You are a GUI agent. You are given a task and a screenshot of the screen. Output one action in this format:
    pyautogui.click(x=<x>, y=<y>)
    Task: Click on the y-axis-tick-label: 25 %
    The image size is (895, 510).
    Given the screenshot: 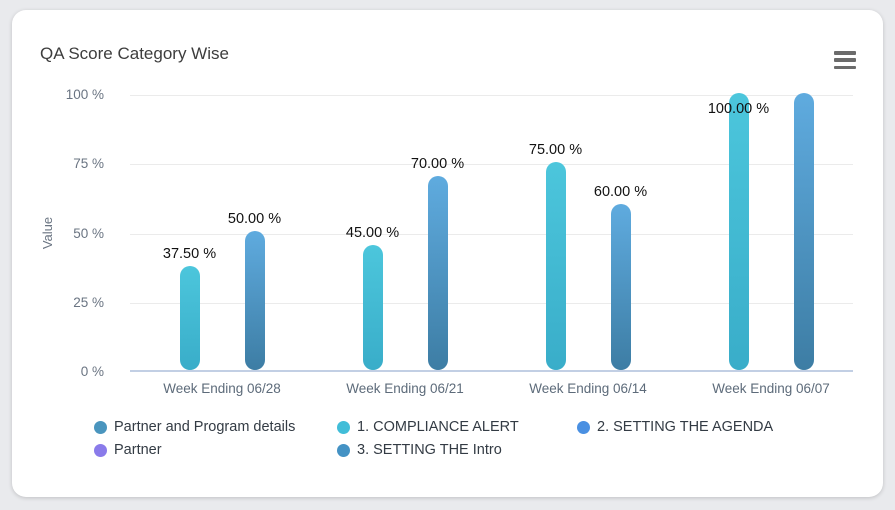 What is the action you would take?
    pyautogui.click(x=88, y=302)
    